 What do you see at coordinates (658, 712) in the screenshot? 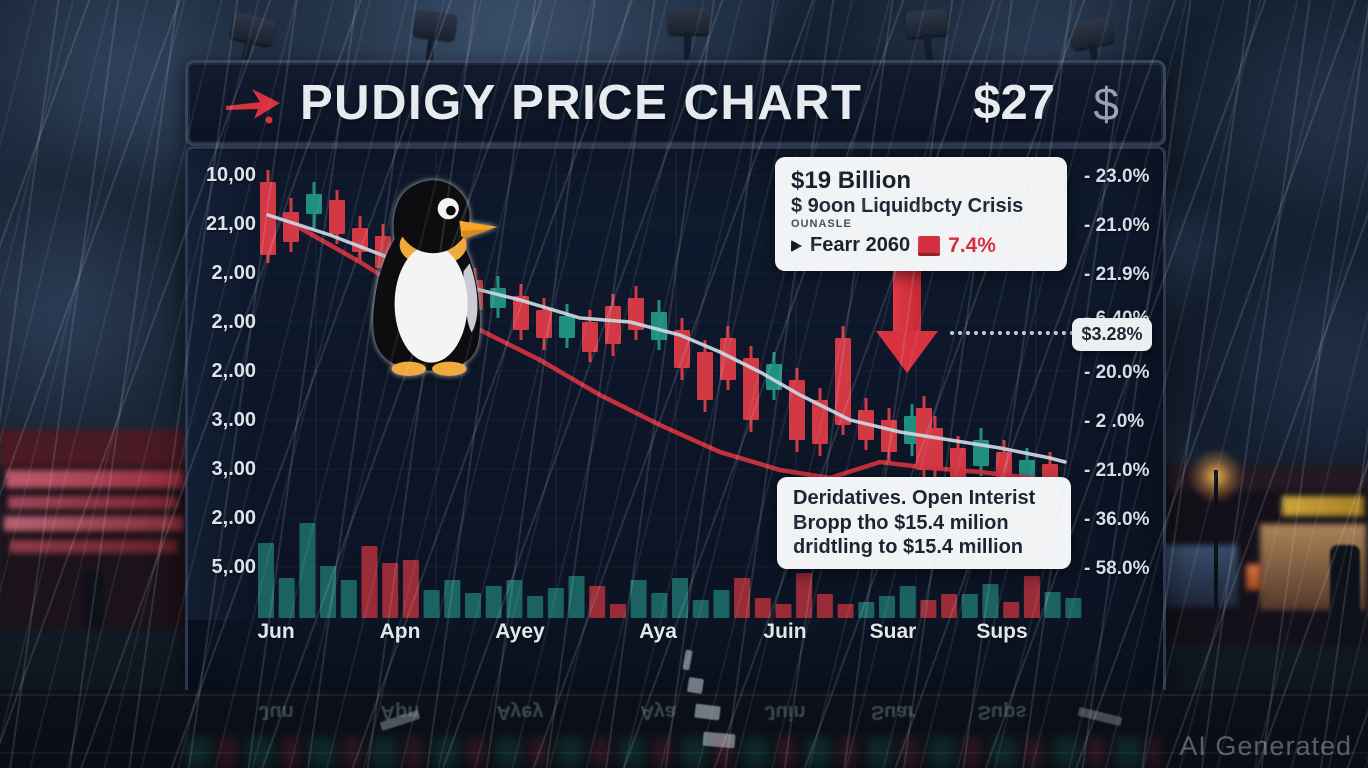
I see `label-reflection: Aya` at bounding box center [658, 712].